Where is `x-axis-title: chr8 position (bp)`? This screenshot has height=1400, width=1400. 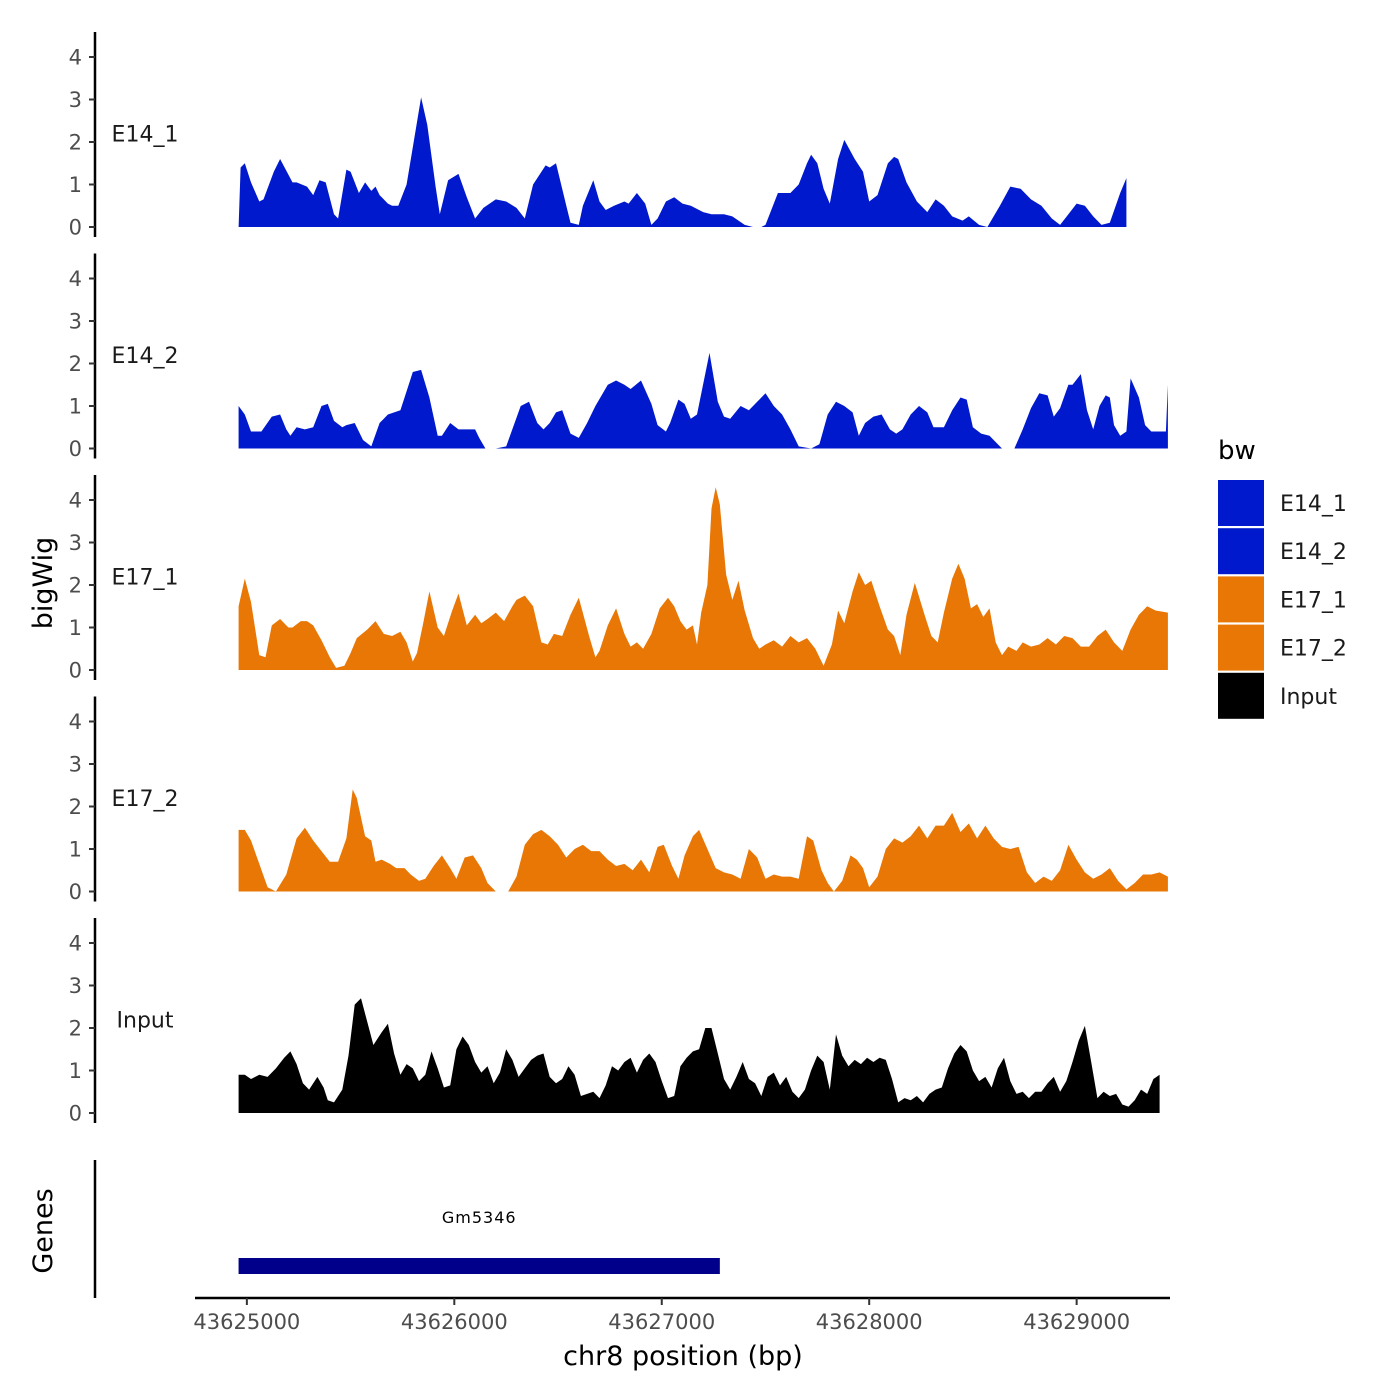 x-axis-title: chr8 position (bp) is located at coordinates (683, 1356).